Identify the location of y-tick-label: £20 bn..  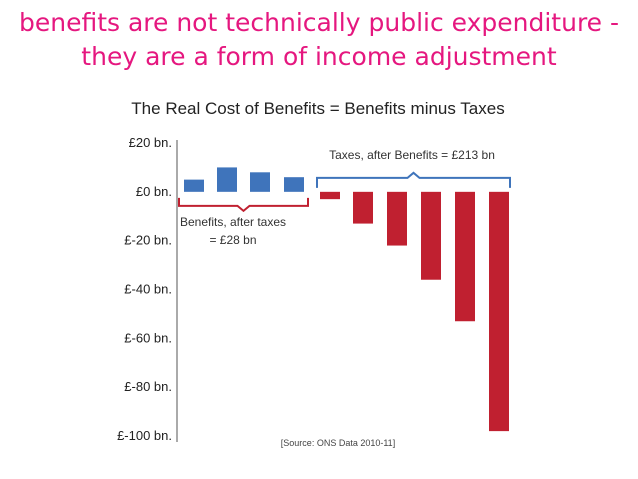
(150, 142).